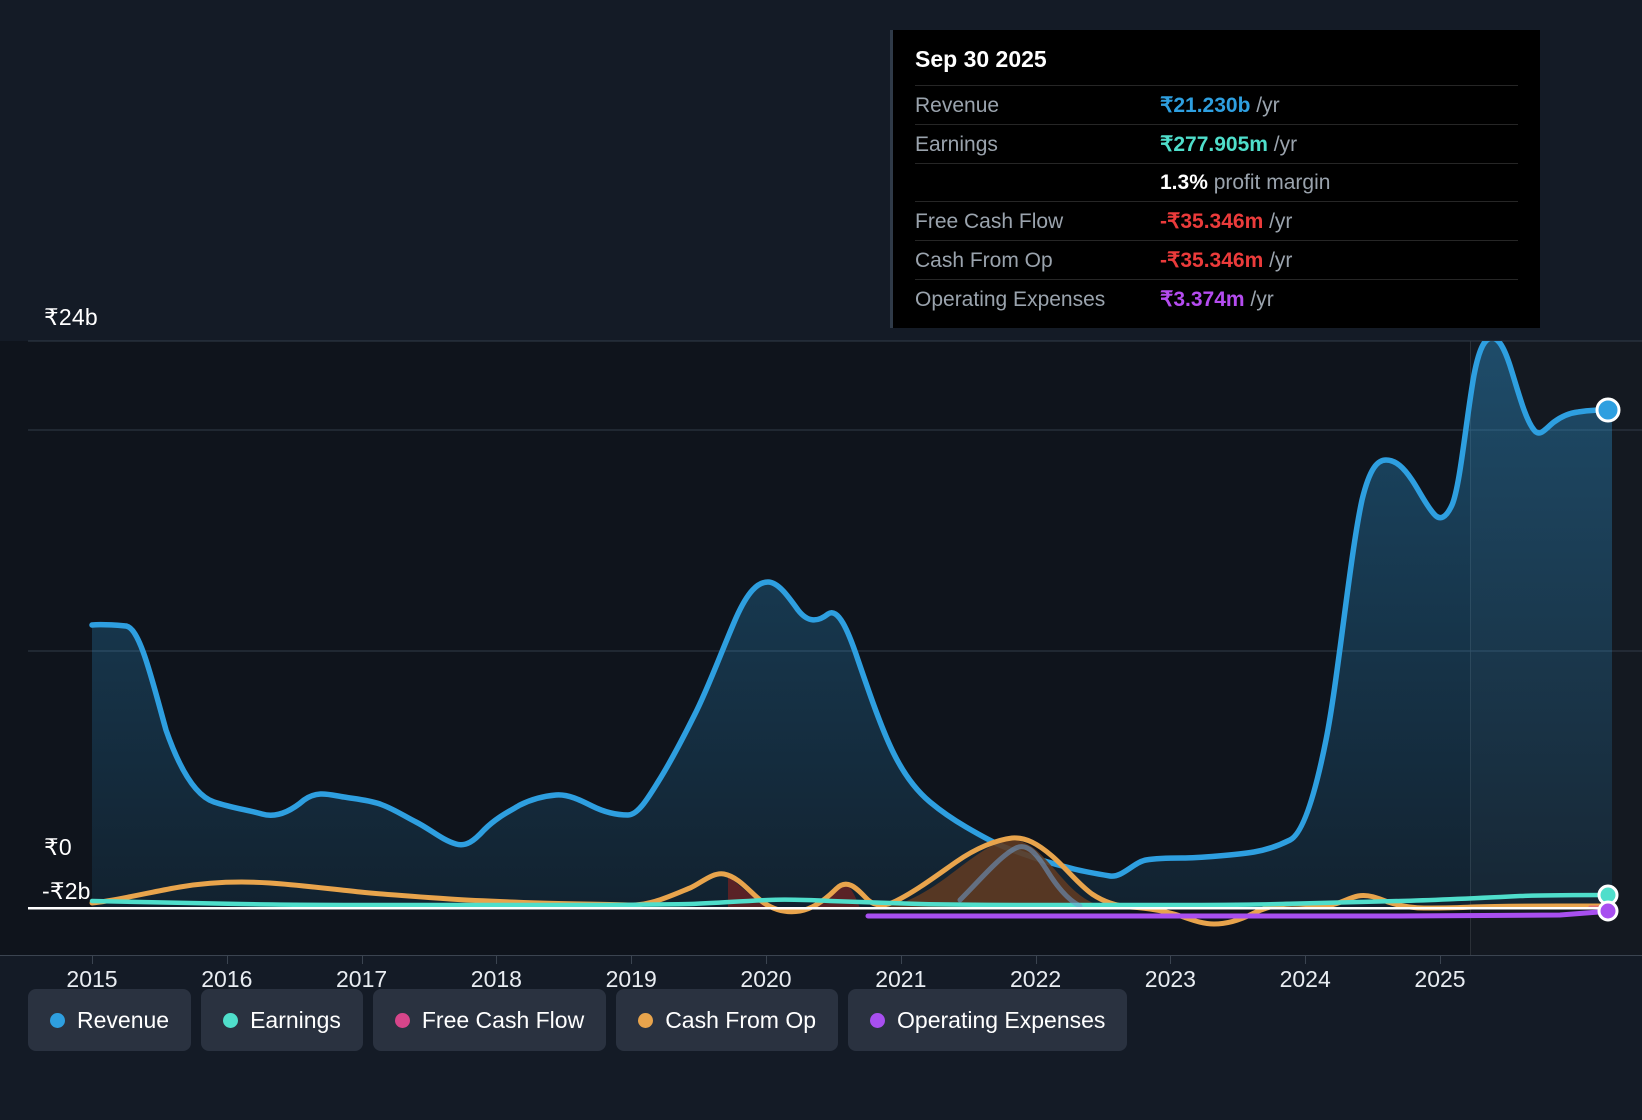 This screenshot has width=1642, height=1120. What do you see at coordinates (1037, 298) in the screenshot?
I see `tooltip-row-label: Operating Expenses` at bounding box center [1037, 298].